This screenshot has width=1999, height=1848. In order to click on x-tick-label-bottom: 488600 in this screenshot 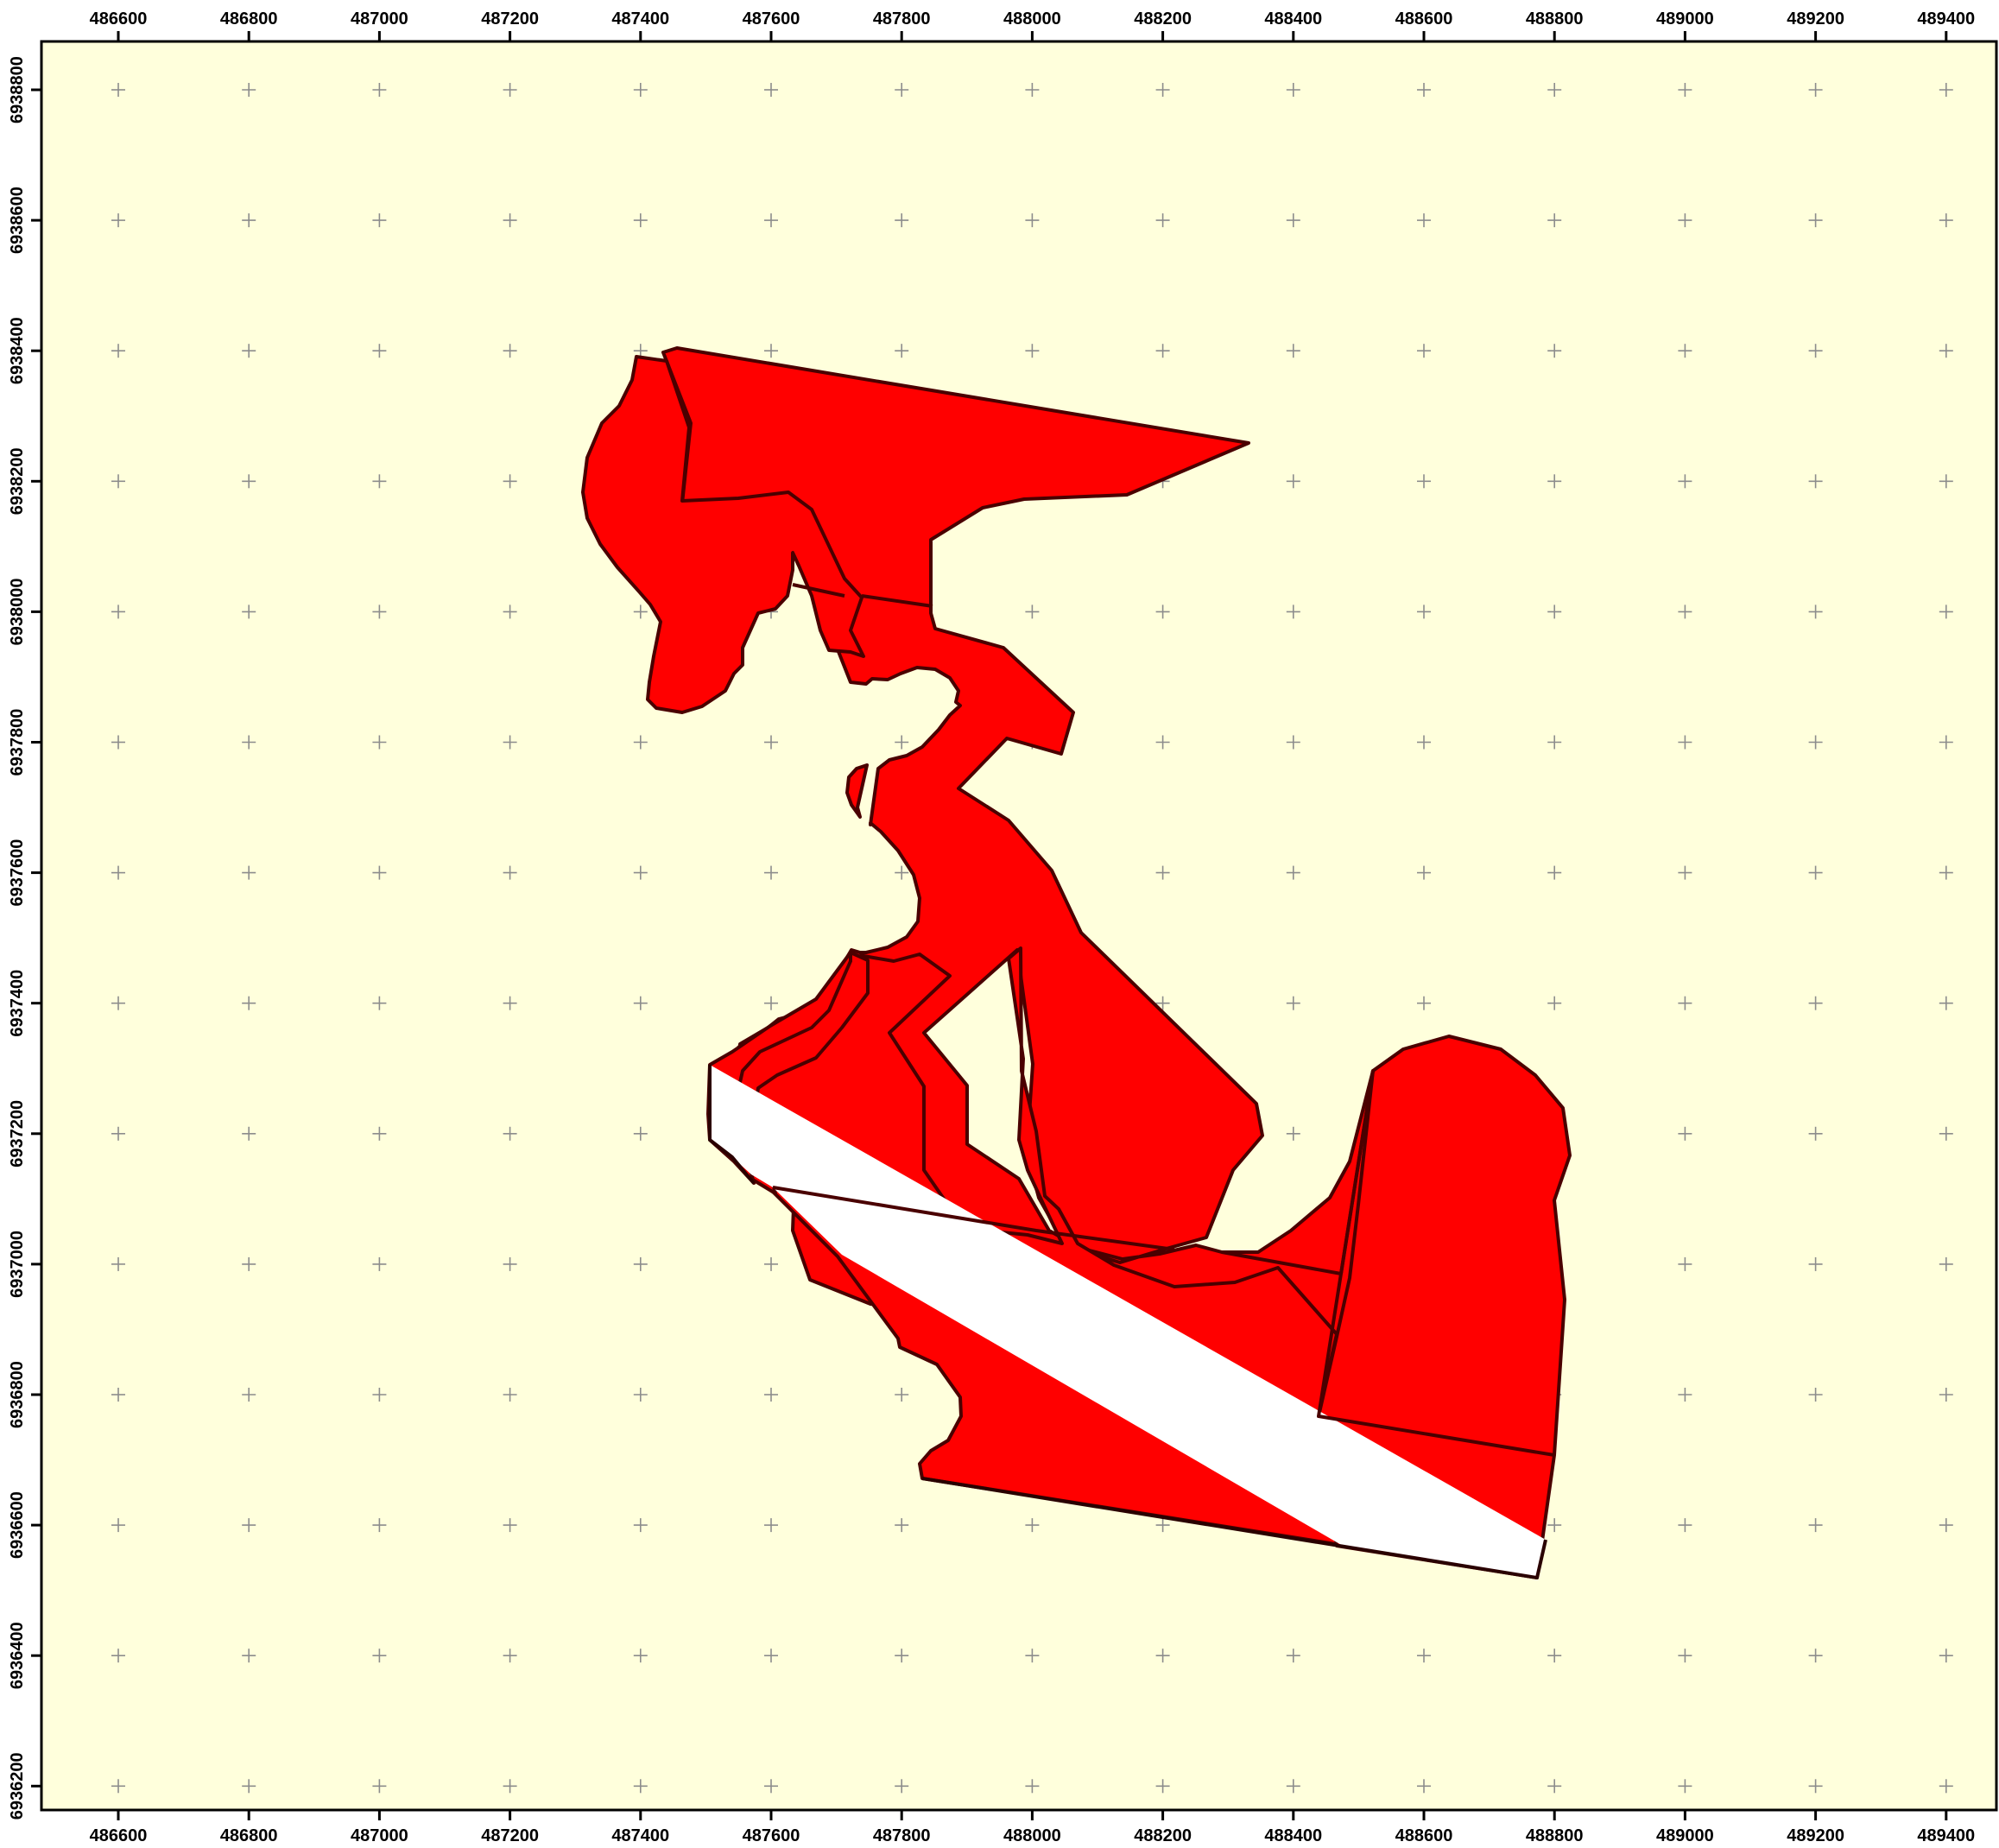, I will do `click(1424, 1835)`.